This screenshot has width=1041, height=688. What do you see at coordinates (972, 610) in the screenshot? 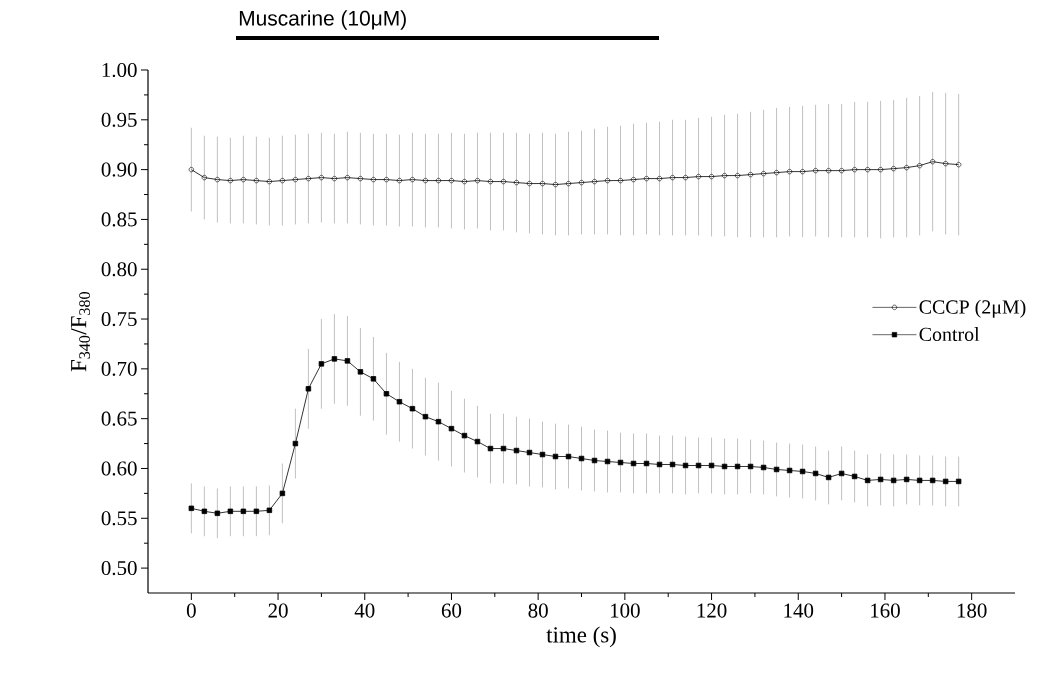
I see `x-tick-label: 180` at bounding box center [972, 610].